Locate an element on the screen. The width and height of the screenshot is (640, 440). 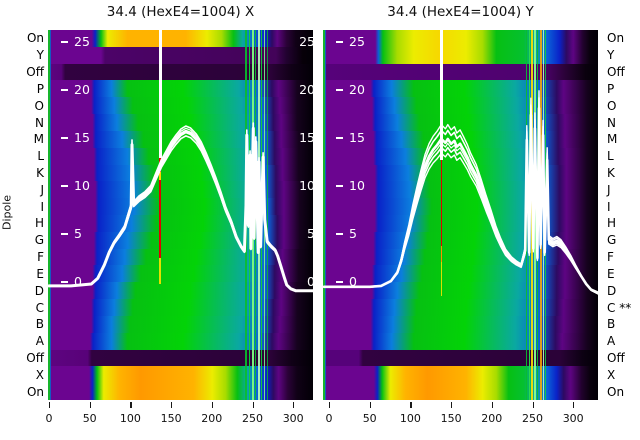
row-label: M is located at coordinates (38, 139).